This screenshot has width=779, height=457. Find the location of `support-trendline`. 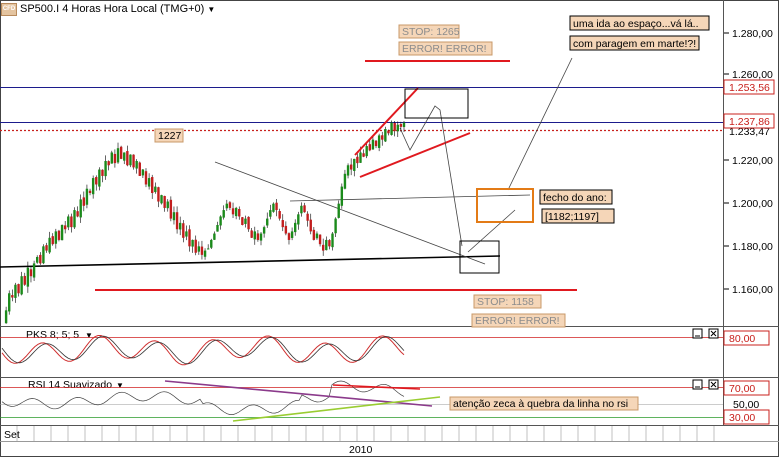

support-trendline is located at coordinates (250, 261).